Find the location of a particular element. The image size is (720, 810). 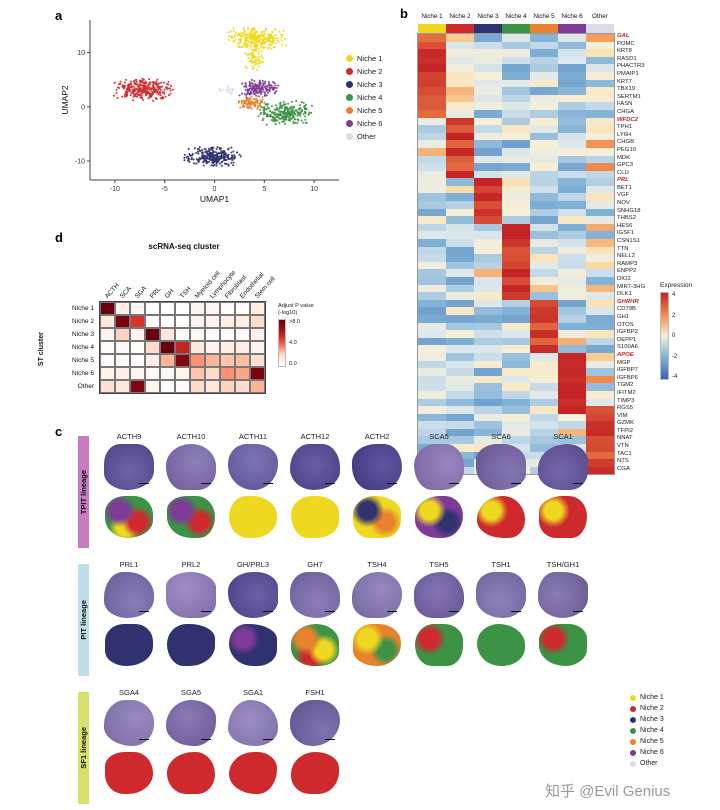

x-tick-label: 0 is located at coordinates (215, 189).